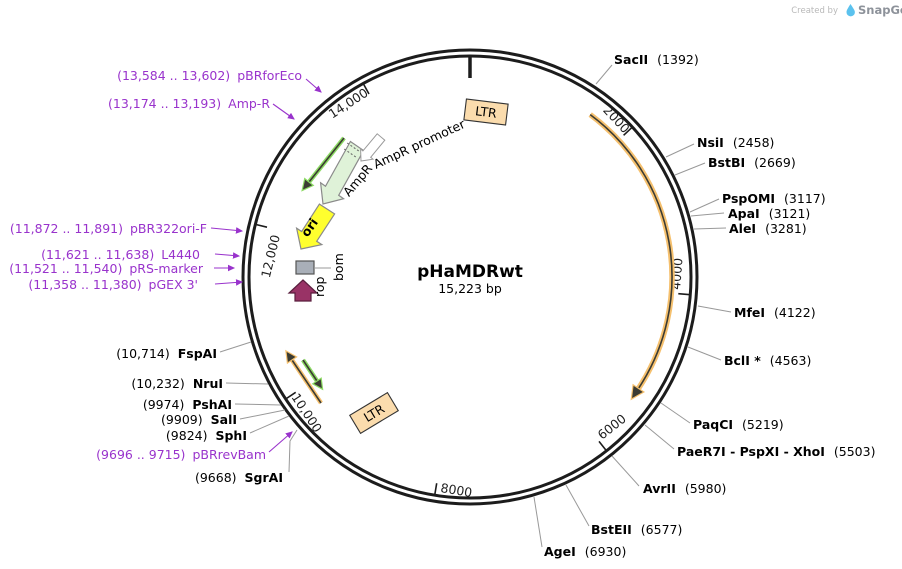 This screenshot has height=569, width=902. What do you see at coordinates (680, 150) in the screenshot?
I see `callout-line-nsii` at bounding box center [680, 150].